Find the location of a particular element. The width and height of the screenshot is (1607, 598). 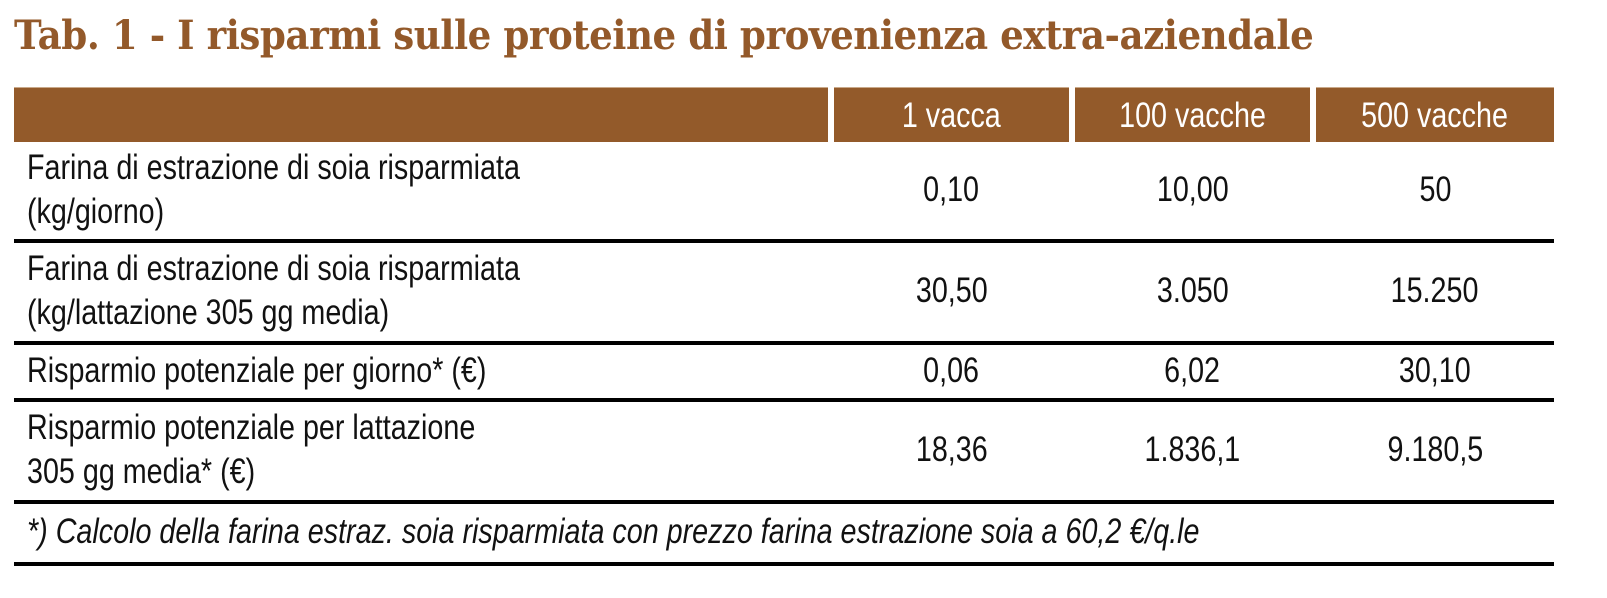

header-cell-empty is located at coordinates (421, 114).